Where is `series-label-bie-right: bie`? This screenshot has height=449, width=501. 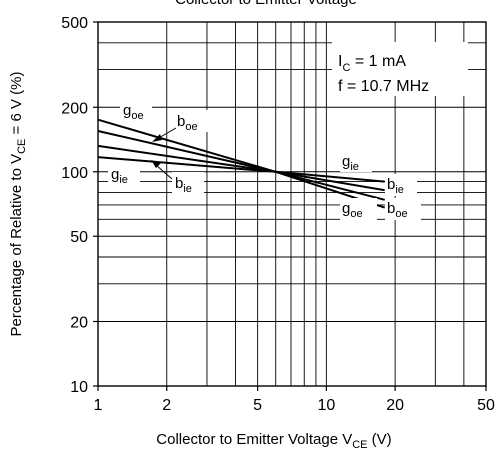
series-label-bie-right: bie is located at coordinates (401, 185).